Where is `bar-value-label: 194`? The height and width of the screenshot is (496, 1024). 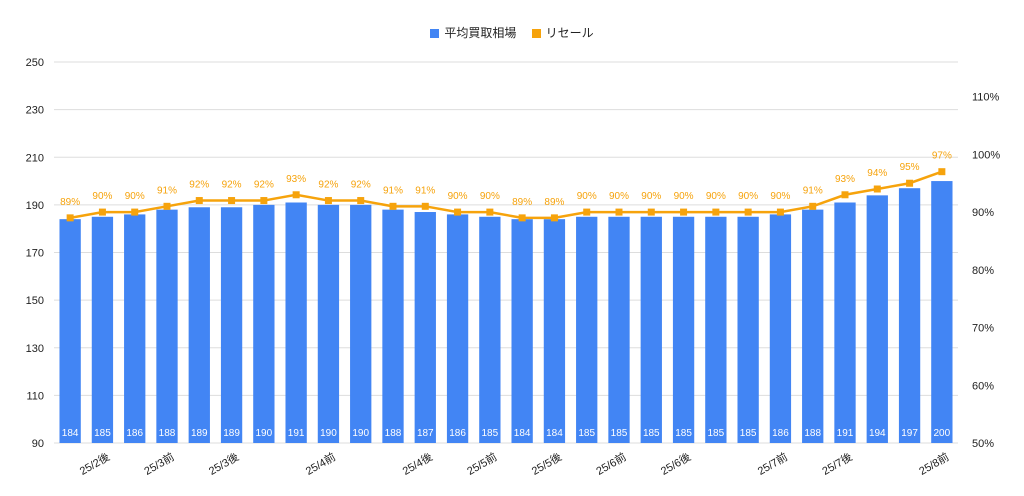
bar-value-label: 194 is located at coordinates (877, 433).